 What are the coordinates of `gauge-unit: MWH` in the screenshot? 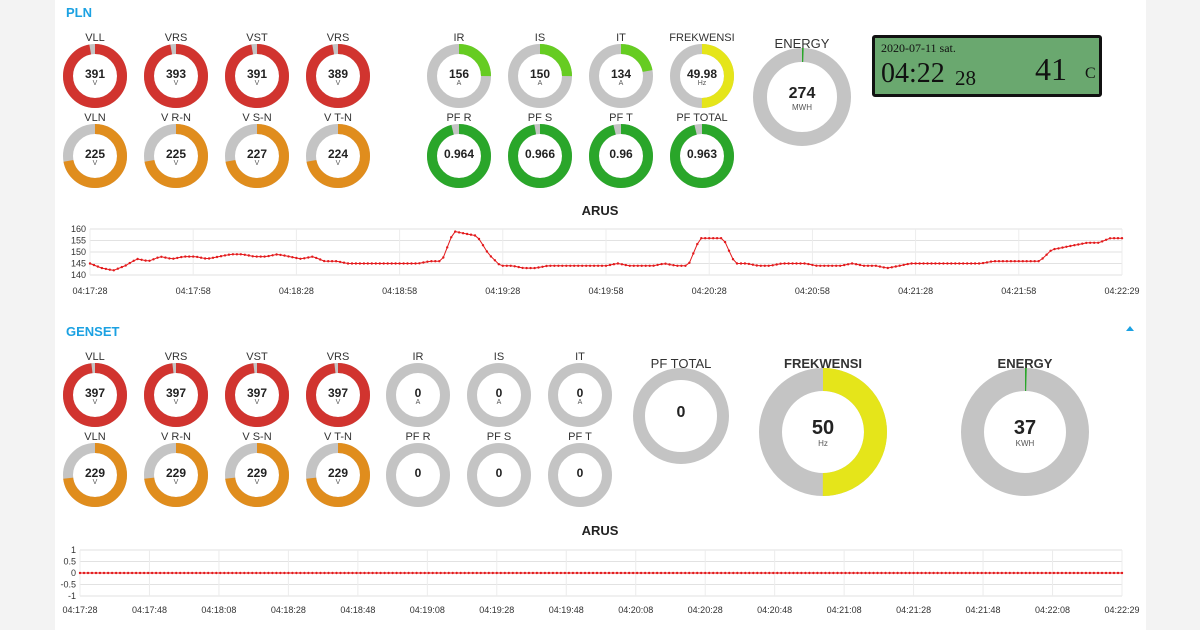 It's located at (802, 107).